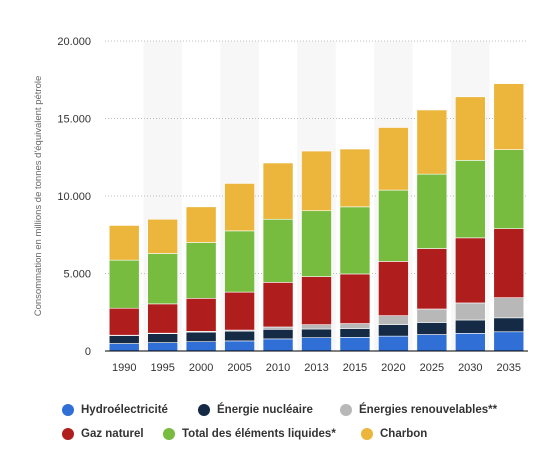 The width and height of the screenshot is (544, 471). What do you see at coordinates (124, 410) in the screenshot?
I see `legend-label: Hydroélectricité` at bounding box center [124, 410].